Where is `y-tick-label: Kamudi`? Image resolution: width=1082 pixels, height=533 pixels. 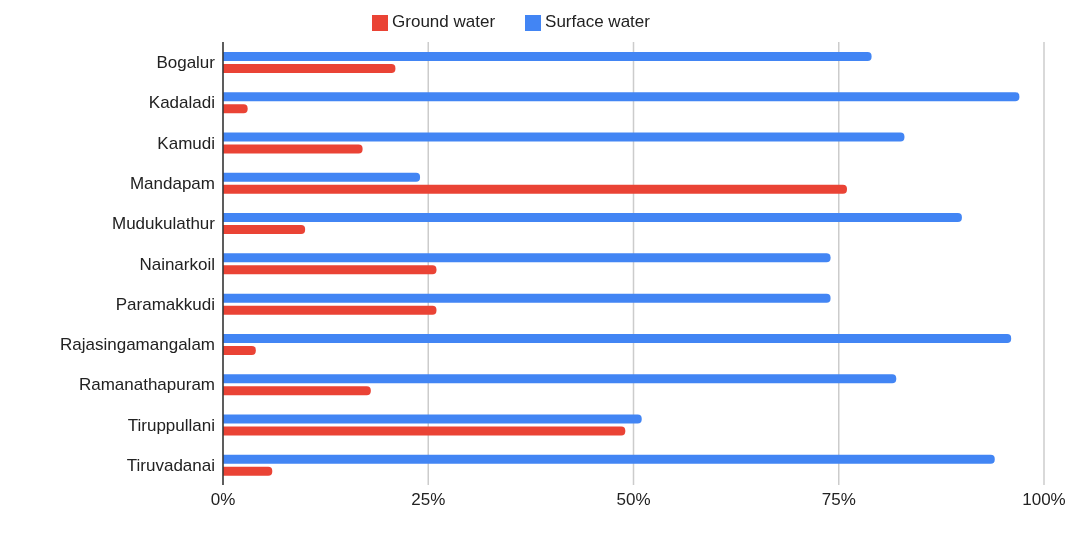
y-tick-label: Kamudi is located at coordinates (186, 143).